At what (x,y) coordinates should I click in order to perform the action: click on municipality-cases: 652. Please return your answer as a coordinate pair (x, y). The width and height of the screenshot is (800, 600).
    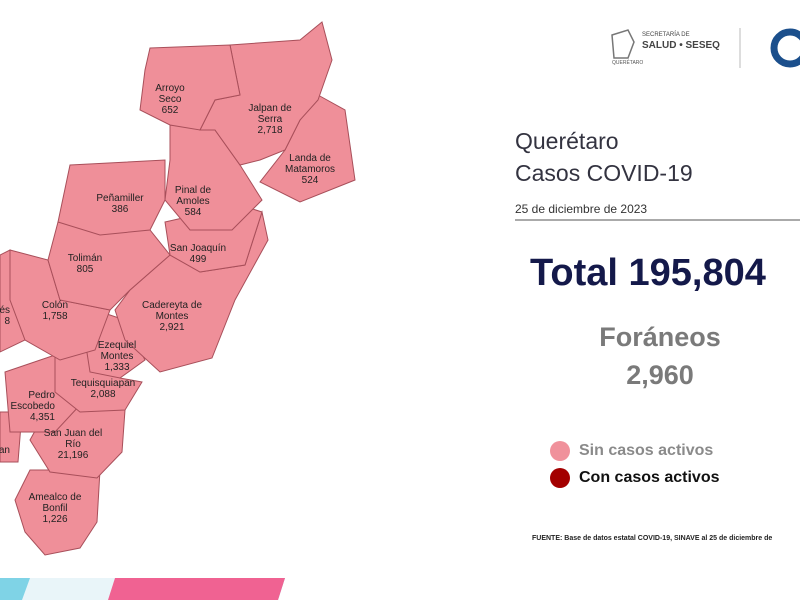
    Looking at the image, I should click on (170, 110).